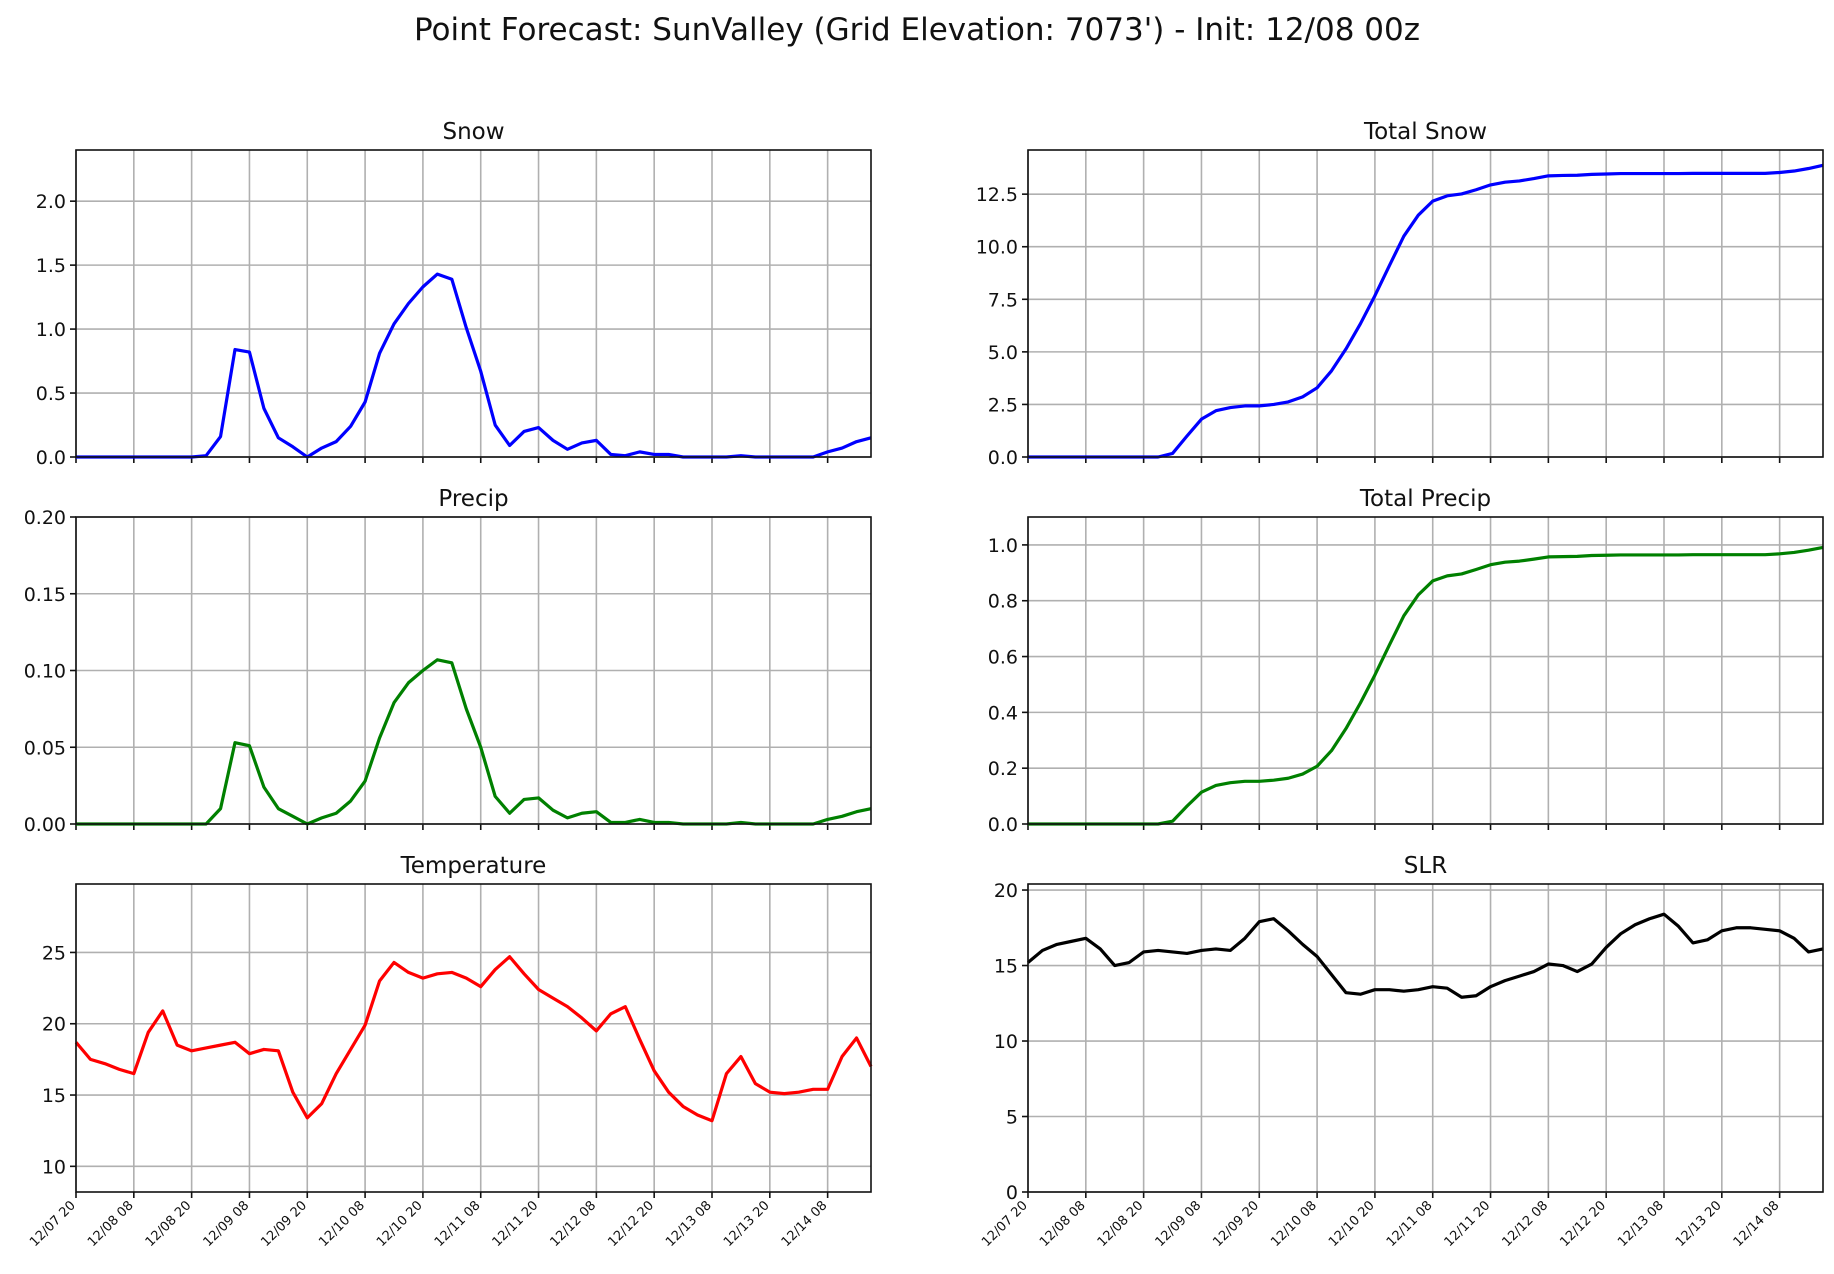 This screenshot has height=1274, width=1834. Describe the element at coordinates (1425, 132) in the screenshot. I see `panel-title: Total Snow` at that location.